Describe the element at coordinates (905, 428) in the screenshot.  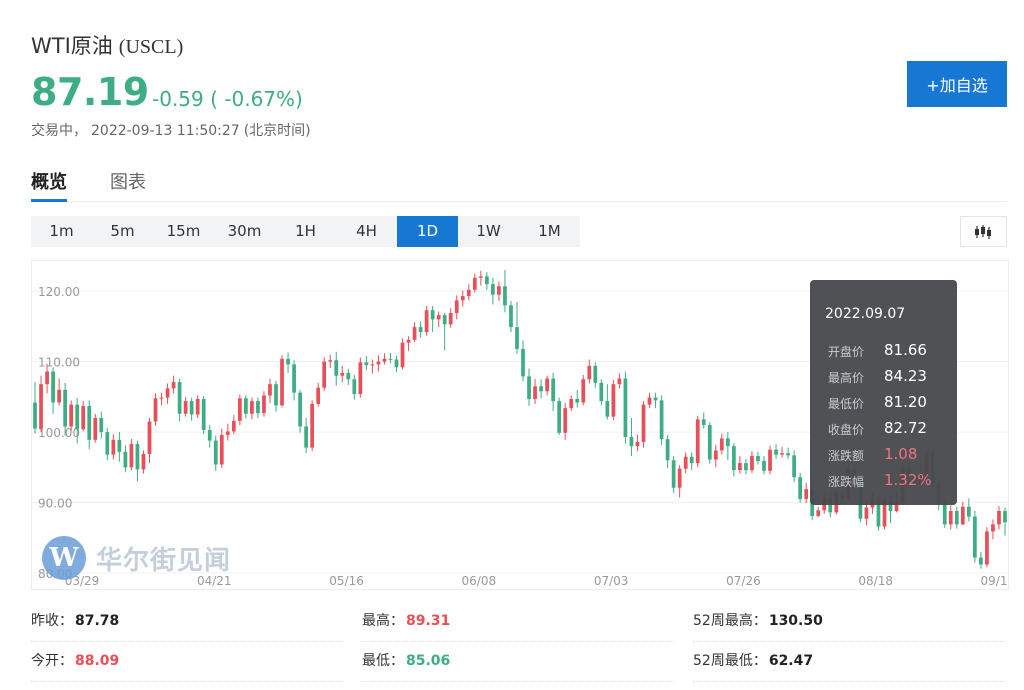
I see `tooltip-close-value: 82.72` at that location.